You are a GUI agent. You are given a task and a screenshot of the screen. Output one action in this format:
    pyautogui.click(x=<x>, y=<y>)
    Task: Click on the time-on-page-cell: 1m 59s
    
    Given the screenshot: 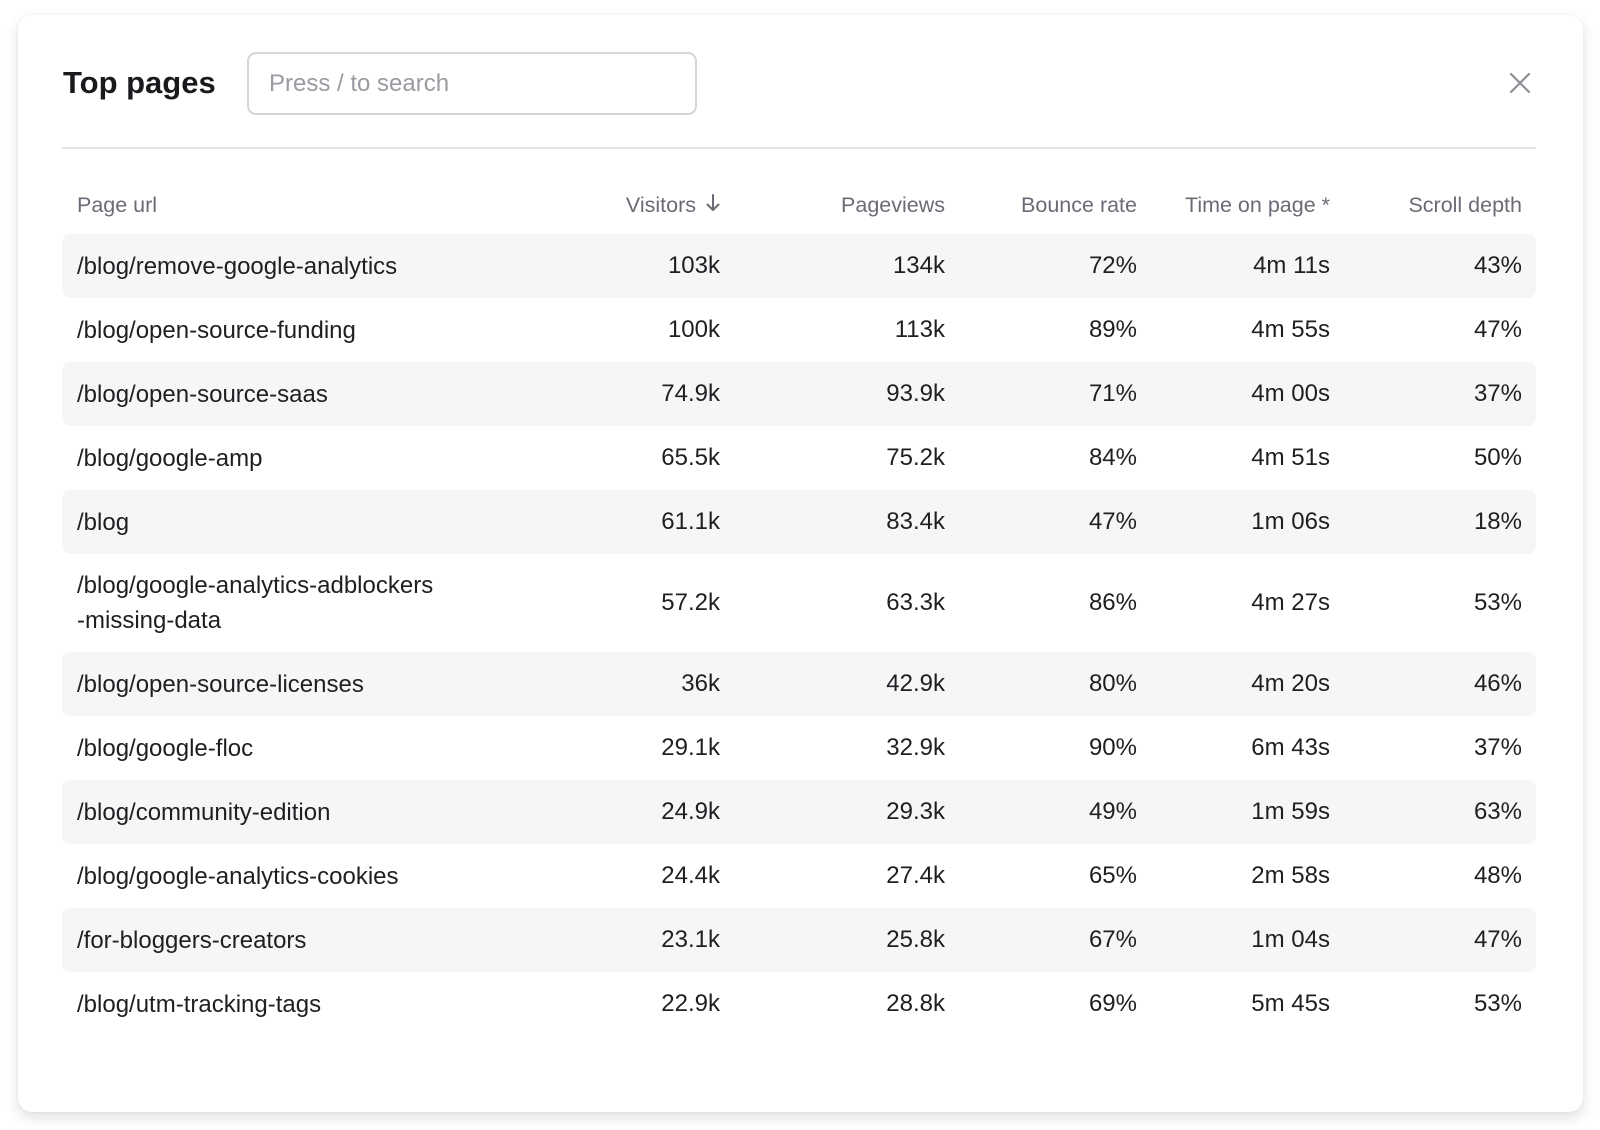 What is the action you would take?
    pyautogui.click(x=1290, y=811)
    